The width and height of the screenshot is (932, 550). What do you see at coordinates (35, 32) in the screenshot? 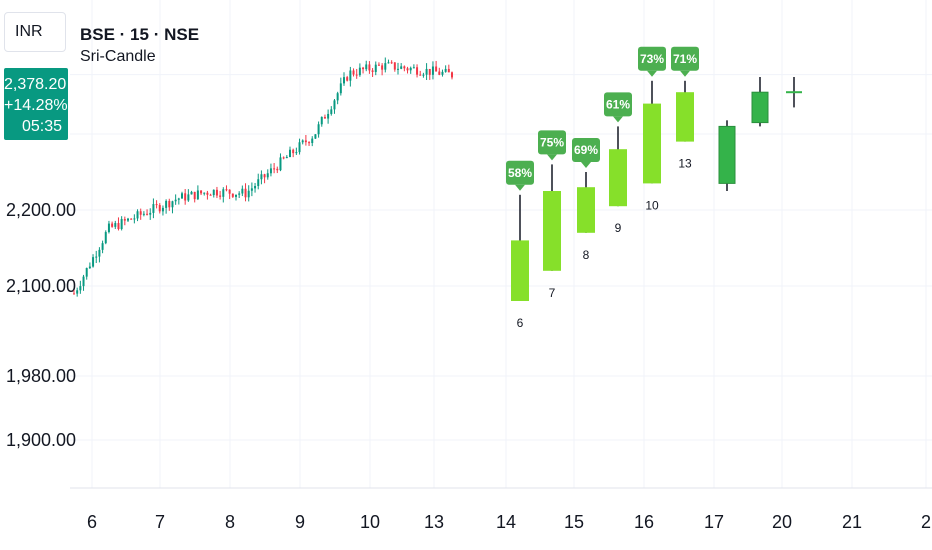
I see `currency-selector: INR` at bounding box center [35, 32].